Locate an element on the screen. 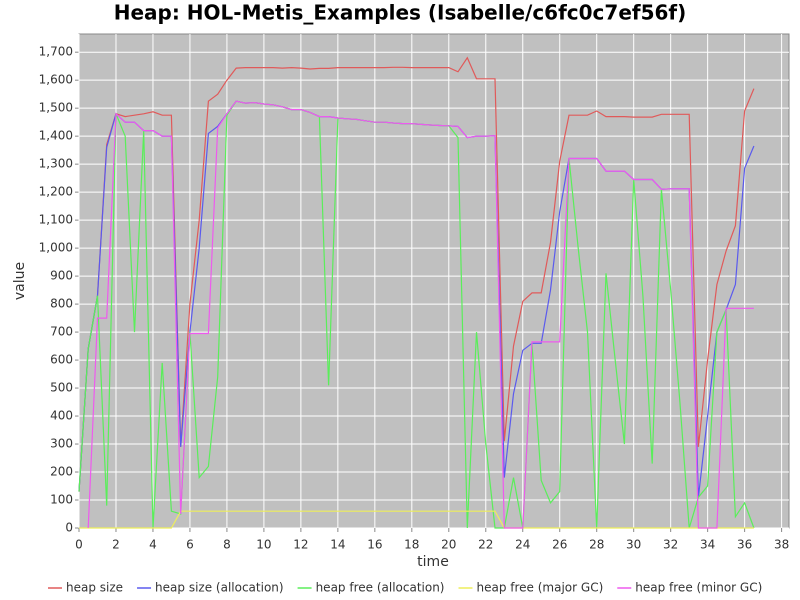 The height and width of the screenshot is (600, 800). y-tick-label: 200 is located at coordinates (61, 472).